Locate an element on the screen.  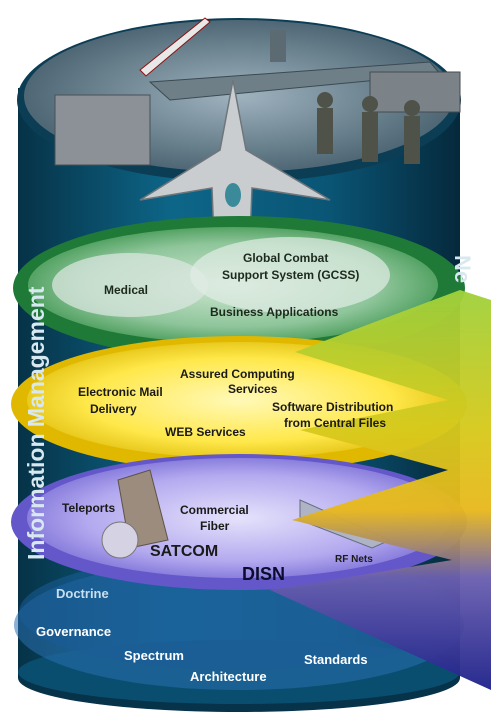
label-assured-line1: Assured Computing is located at coordinates (237, 374).